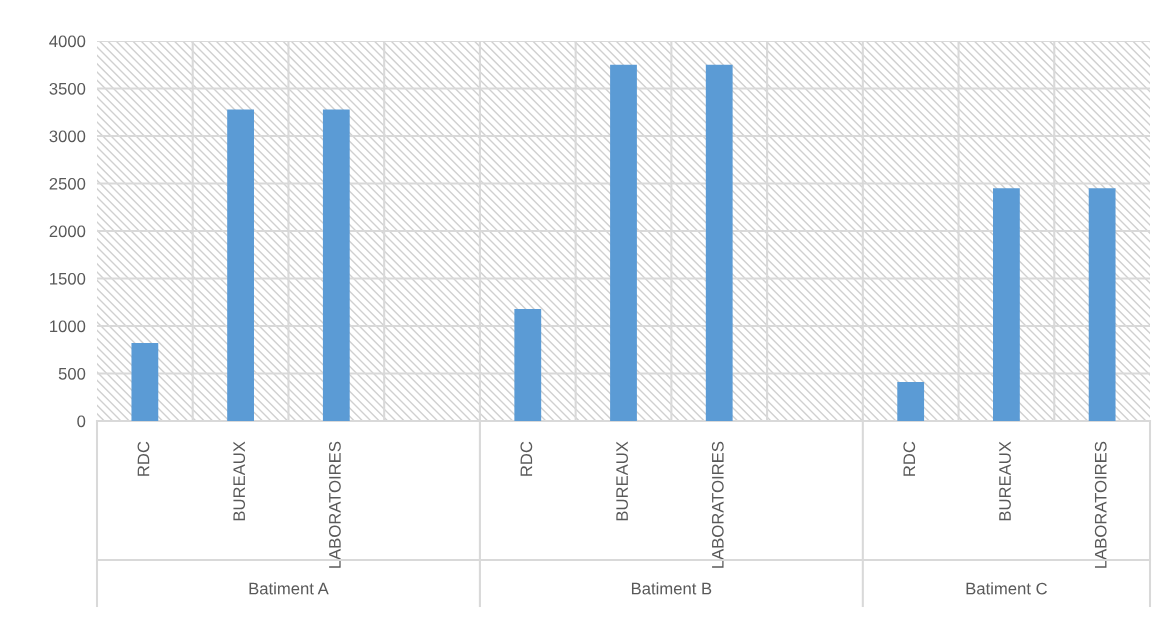 The height and width of the screenshot is (641, 1164). I want to click on text: Batiment A, so click(289, 588).